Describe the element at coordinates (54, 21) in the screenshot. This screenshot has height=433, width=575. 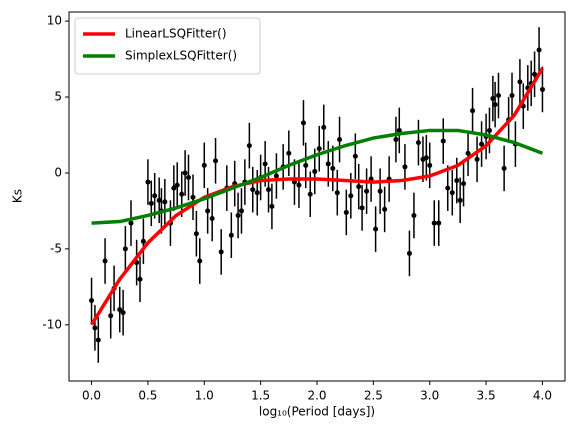
I see `y-tick-label: 10` at that location.